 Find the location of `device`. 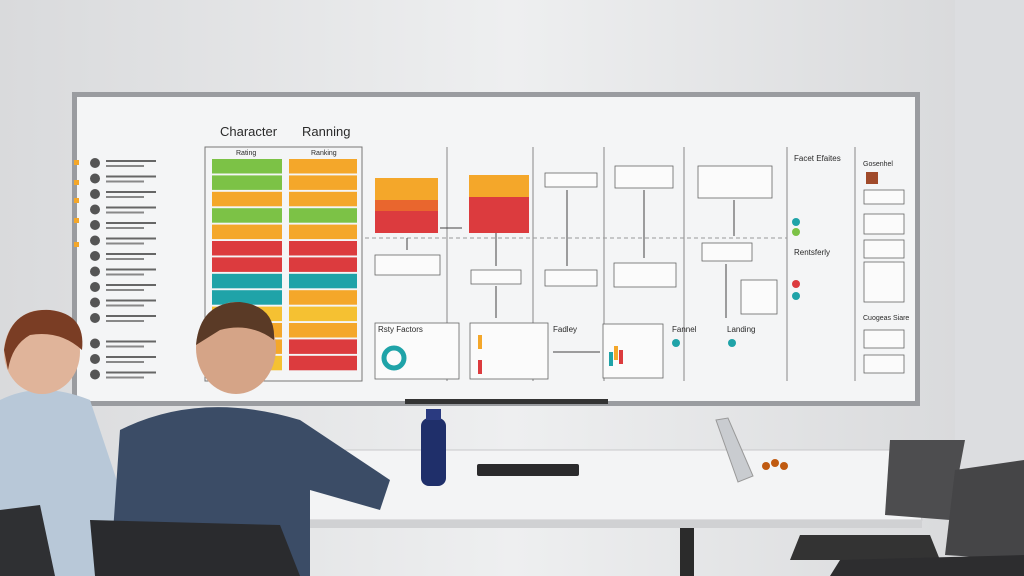

device is located at coordinates (528, 470).